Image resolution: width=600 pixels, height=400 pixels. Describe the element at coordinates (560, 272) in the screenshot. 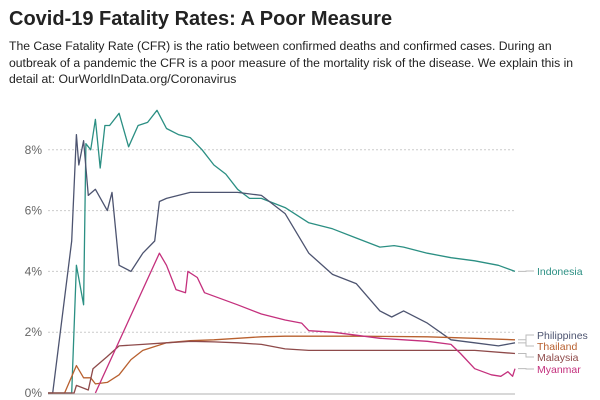

I see `series-label-indonesia: Indonesia` at that location.